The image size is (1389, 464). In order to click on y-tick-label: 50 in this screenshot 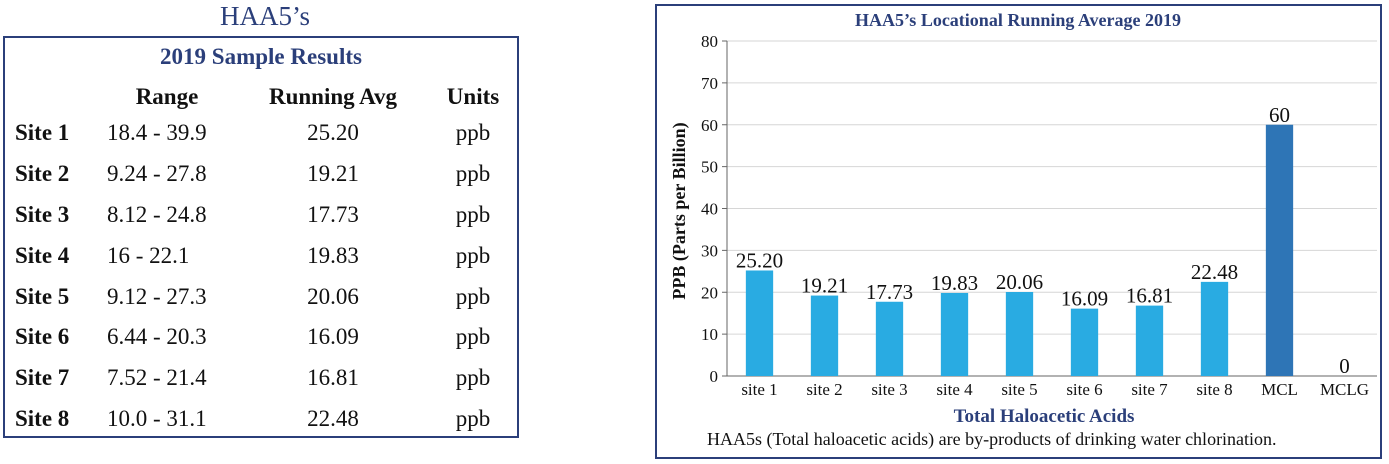, I will do `click(709, 167)`.